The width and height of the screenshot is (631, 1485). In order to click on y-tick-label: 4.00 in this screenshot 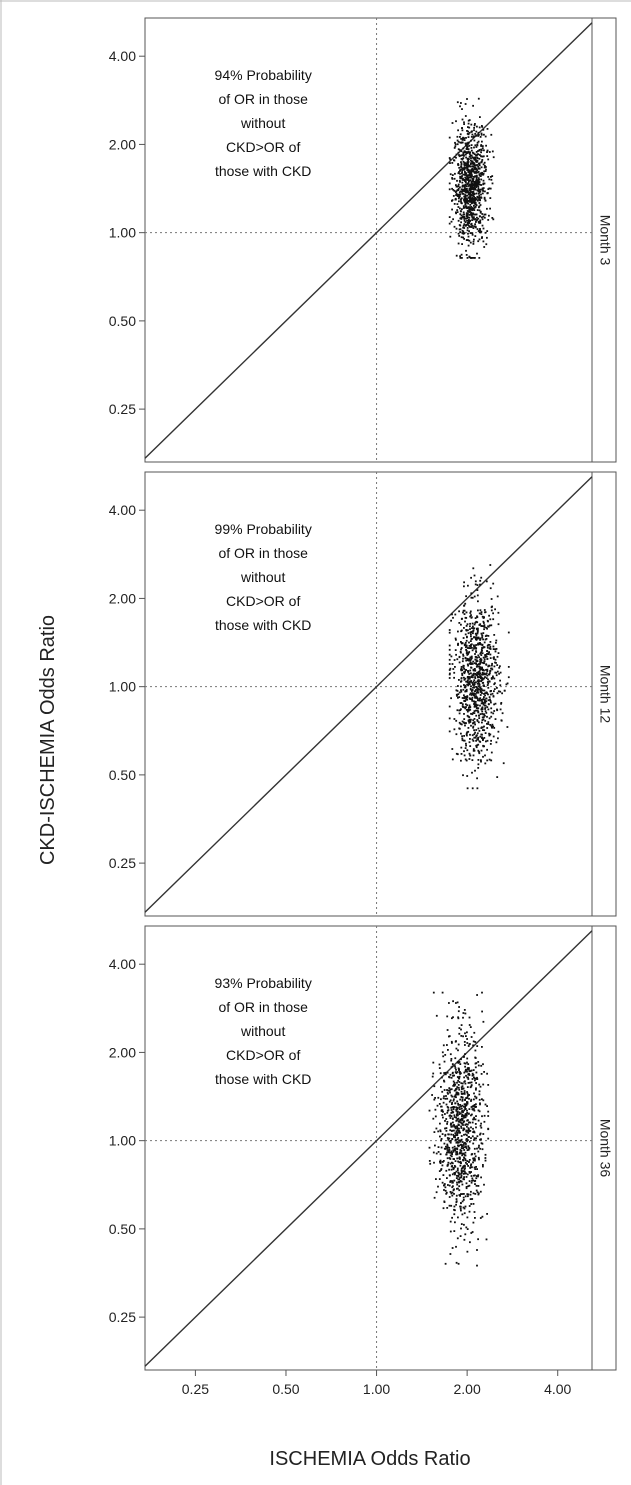, I will do `click(122, 56)`.